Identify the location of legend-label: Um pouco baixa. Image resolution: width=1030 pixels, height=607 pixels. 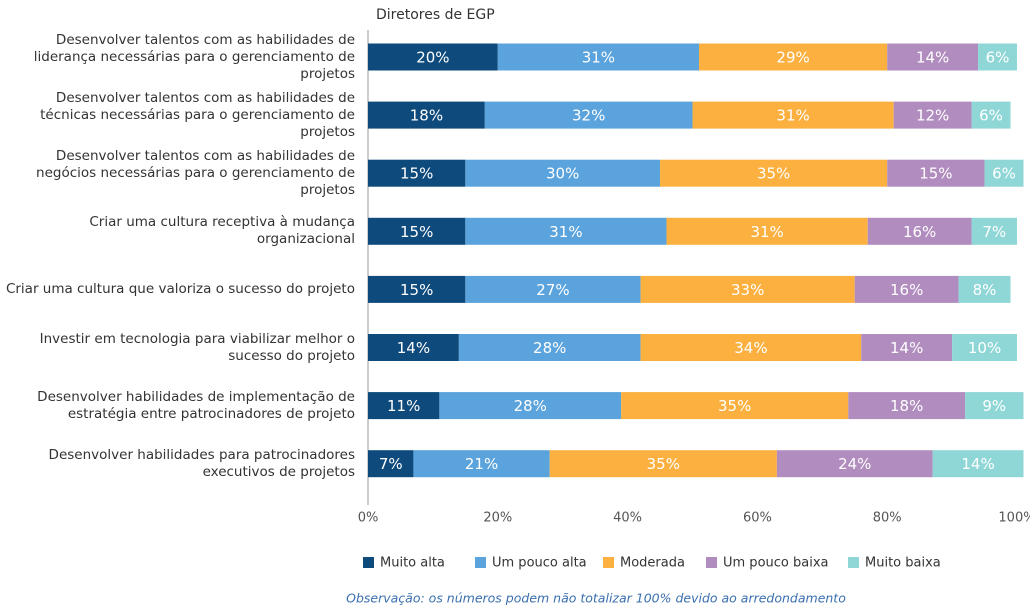
(775, 563).